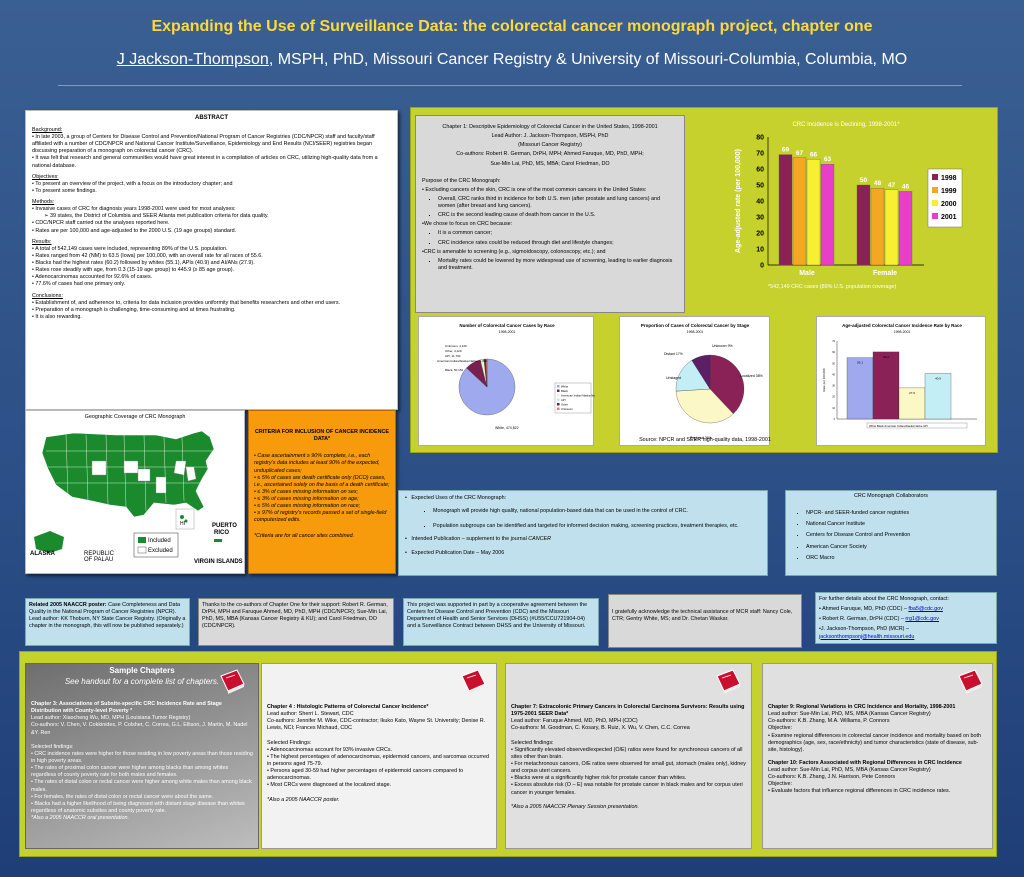 The height and width of the screenshot is (877, 1024). What do you see at coordinates (833, 363) in the screenshot?
I see `y-tick-label: 50` at bounding box center [833, 363].